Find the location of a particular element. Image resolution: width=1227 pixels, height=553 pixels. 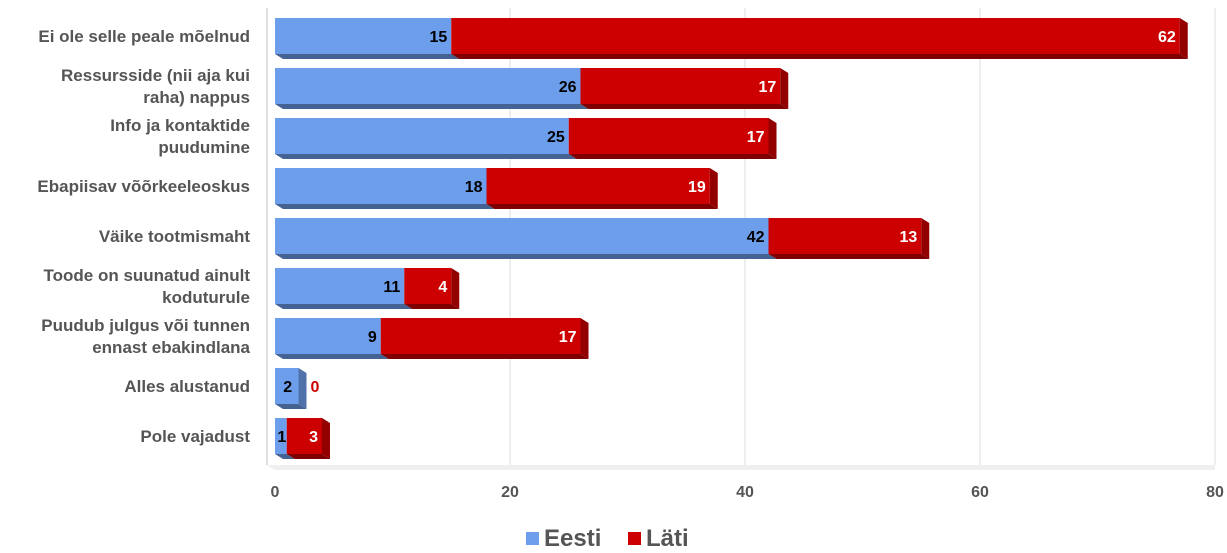

data-label: 13 is located at coordinates (908, 237).